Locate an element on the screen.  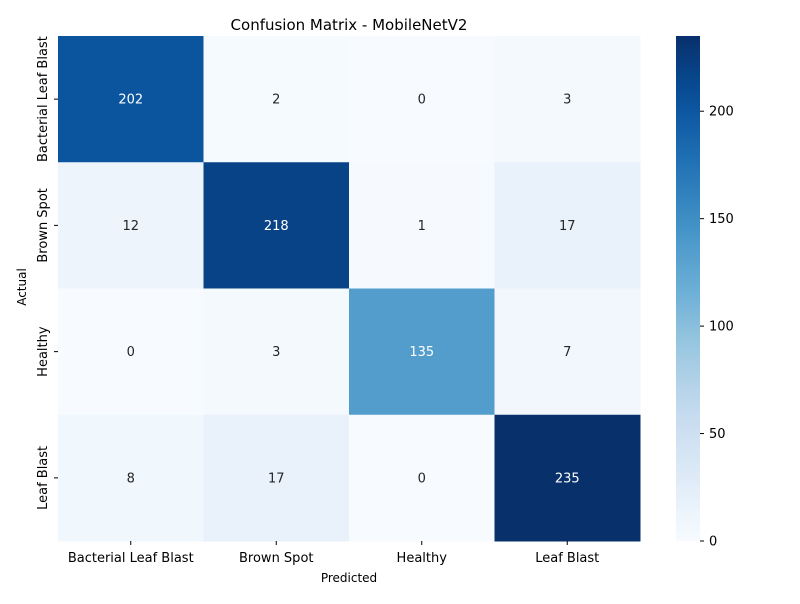
colorbar-tick-label: 150 is located at coordinates (721, 219).